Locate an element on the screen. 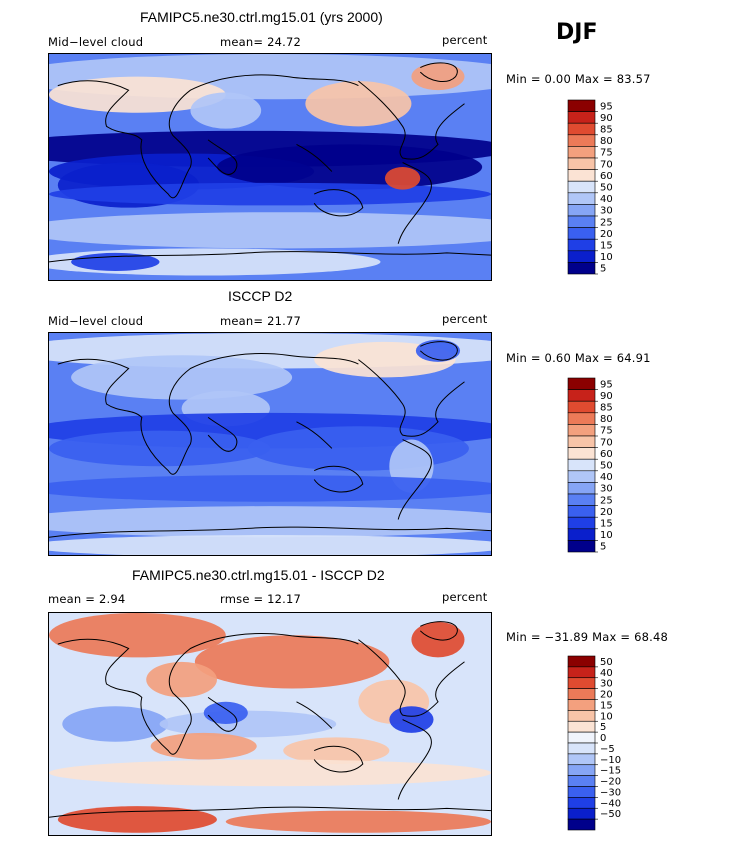  panel-1-colorbar-tick-label-7: 50 is located at coordinates (606, 188).